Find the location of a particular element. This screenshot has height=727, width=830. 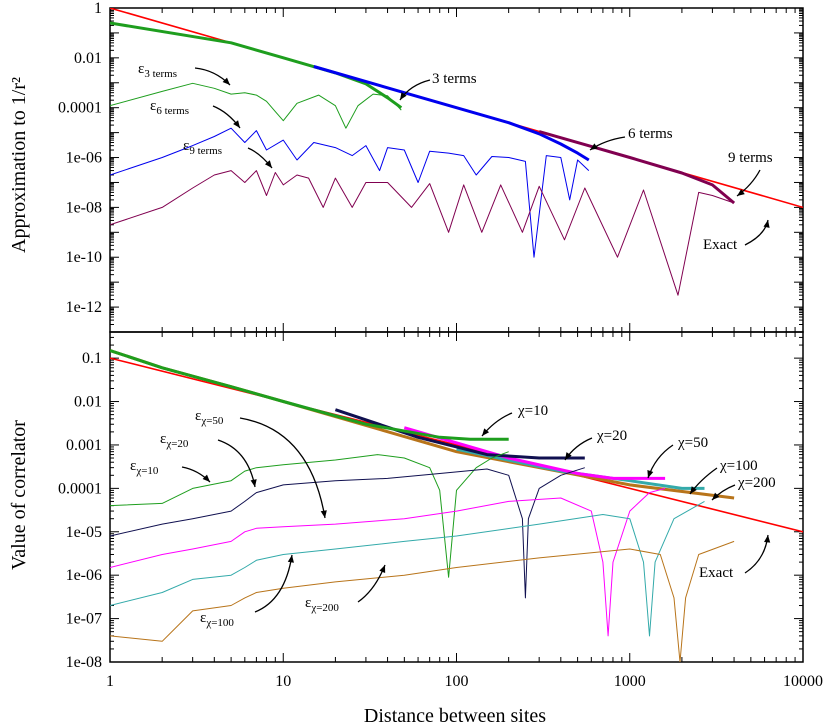

ann-eps9-sub: 9 terms is located at coordinates (205, 151).